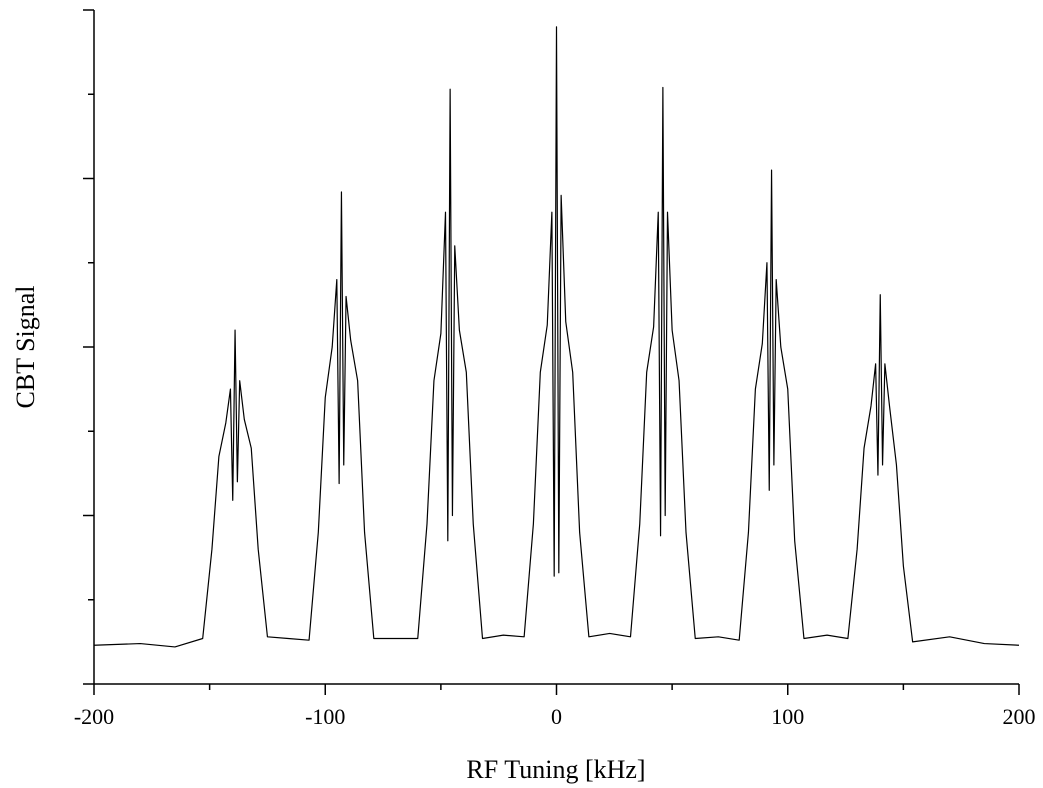 The width and height of the screenshot is (1043, 788). I want to click on x-axis-label: RF Tuning [kHz], so click(555, 769).